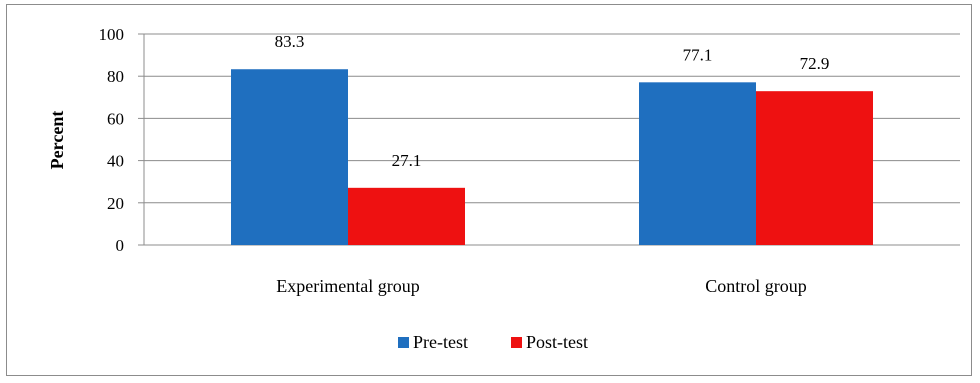 Image resolution: width=980 pixels, height=383 pixels. Describe the element at coordinates (115, 118) in the screenshot. I see `y-tick-label: 60` at that location.